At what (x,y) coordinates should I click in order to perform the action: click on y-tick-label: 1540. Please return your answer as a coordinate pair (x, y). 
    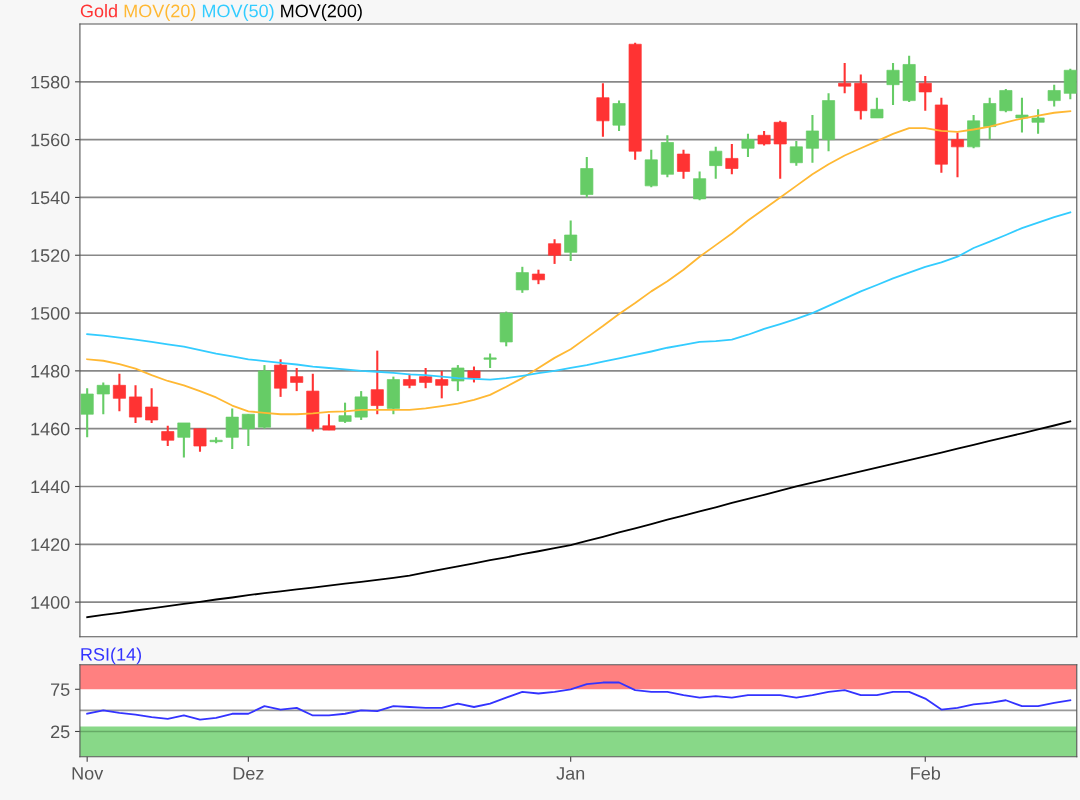
    Looking at the image, I should click on (50, 198).